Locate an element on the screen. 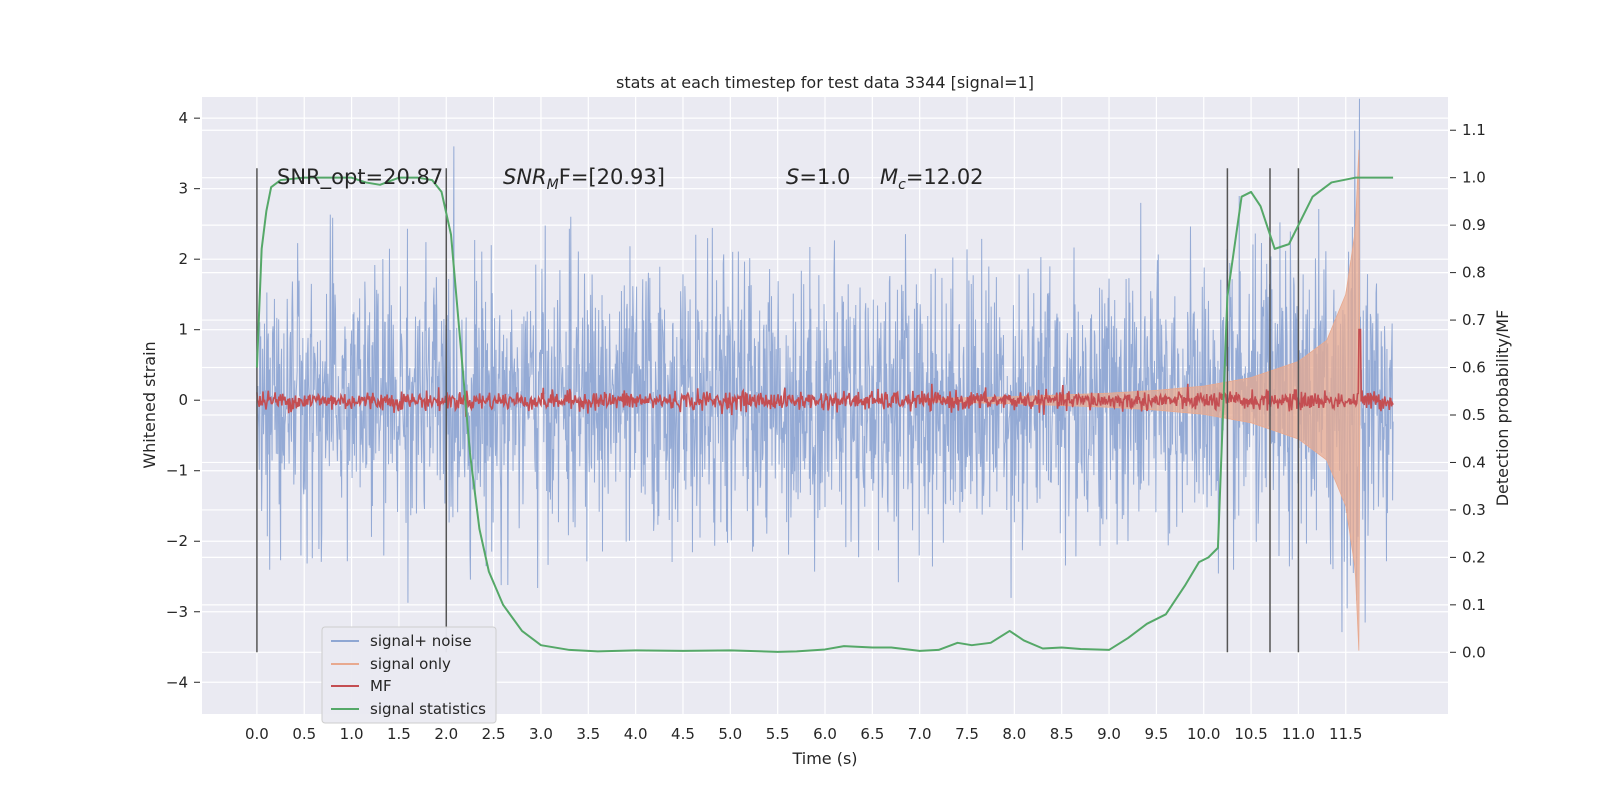  x-tick-label: 5.0 is located at coordinates (730, 734).